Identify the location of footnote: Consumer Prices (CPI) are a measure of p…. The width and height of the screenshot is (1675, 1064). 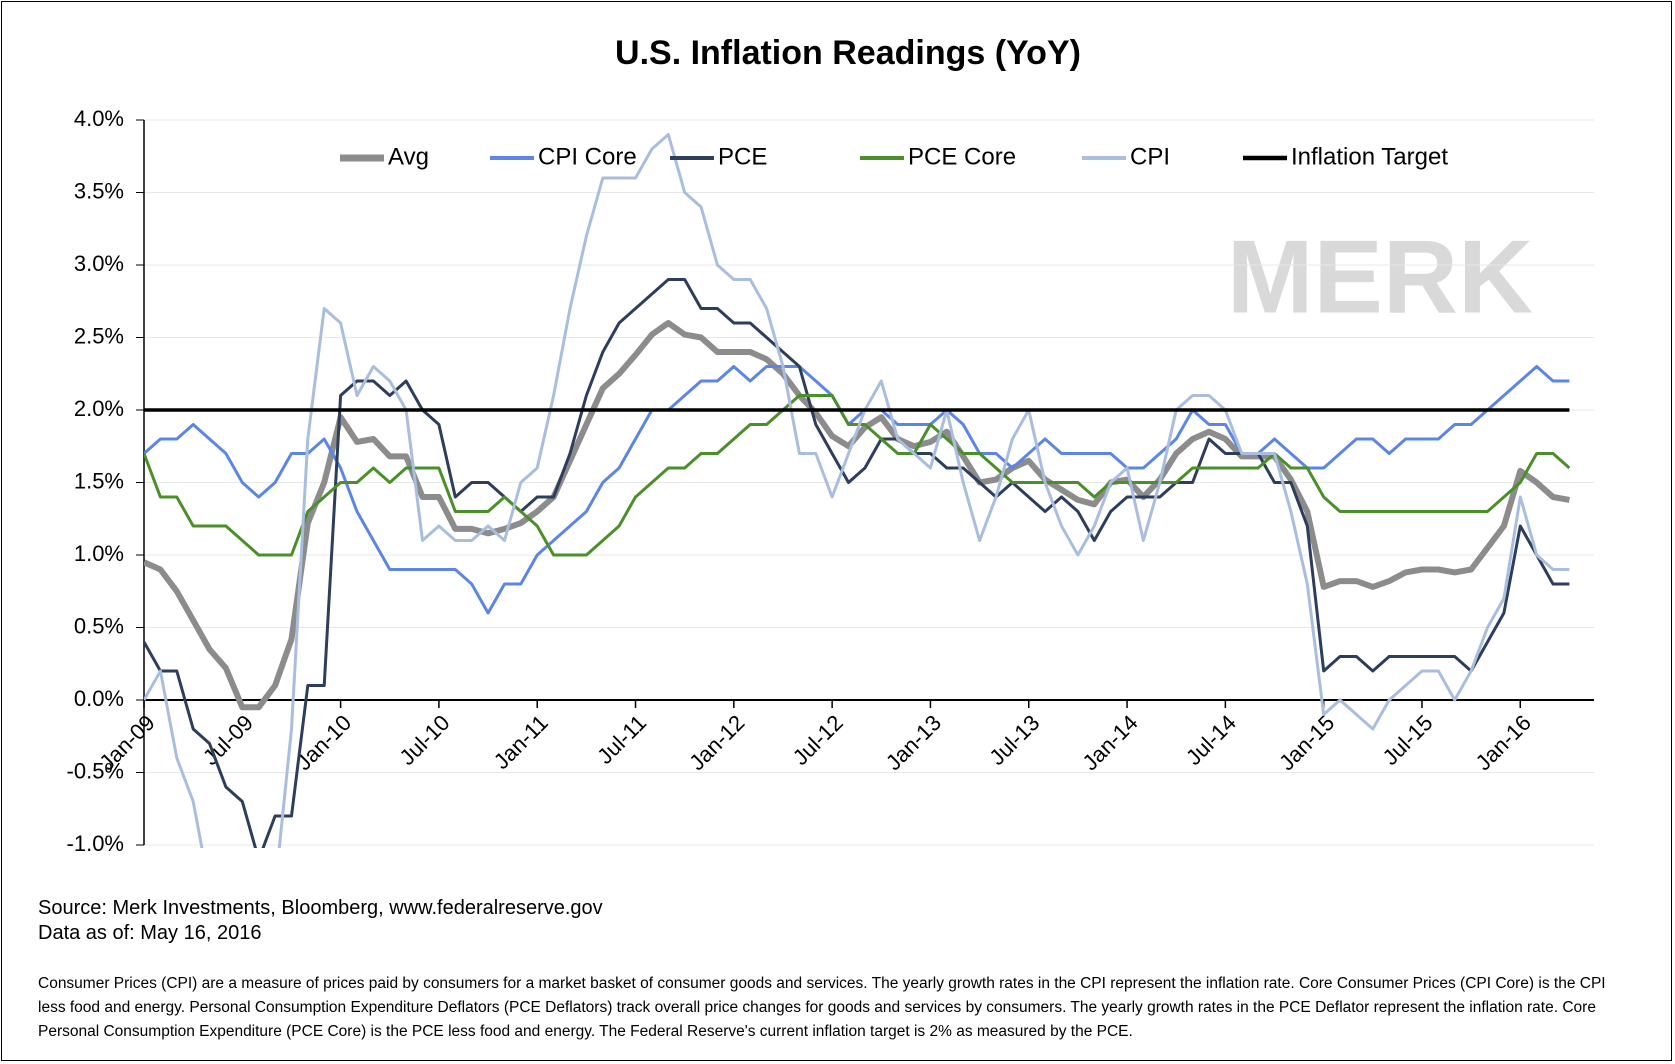
(822, 1007).